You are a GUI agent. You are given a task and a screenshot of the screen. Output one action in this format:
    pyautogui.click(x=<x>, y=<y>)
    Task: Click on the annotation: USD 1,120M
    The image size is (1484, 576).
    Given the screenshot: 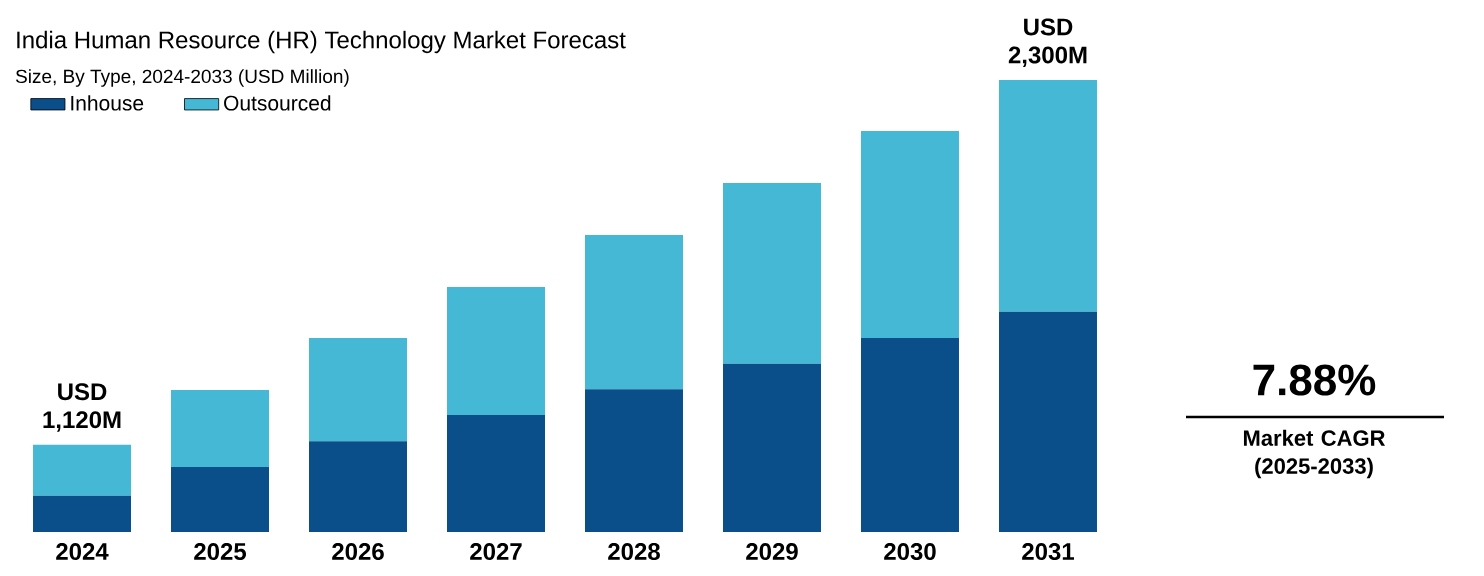 What is the action you would take?
    pyautogui.click(x=82, y=407)
    